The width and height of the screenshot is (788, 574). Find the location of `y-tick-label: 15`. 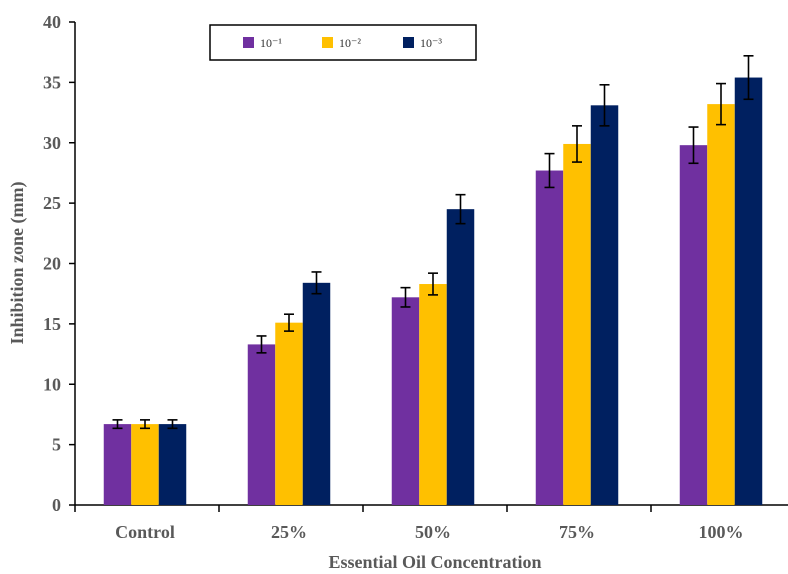

y-tick-label: 15 is located at coordinates (52, 324).